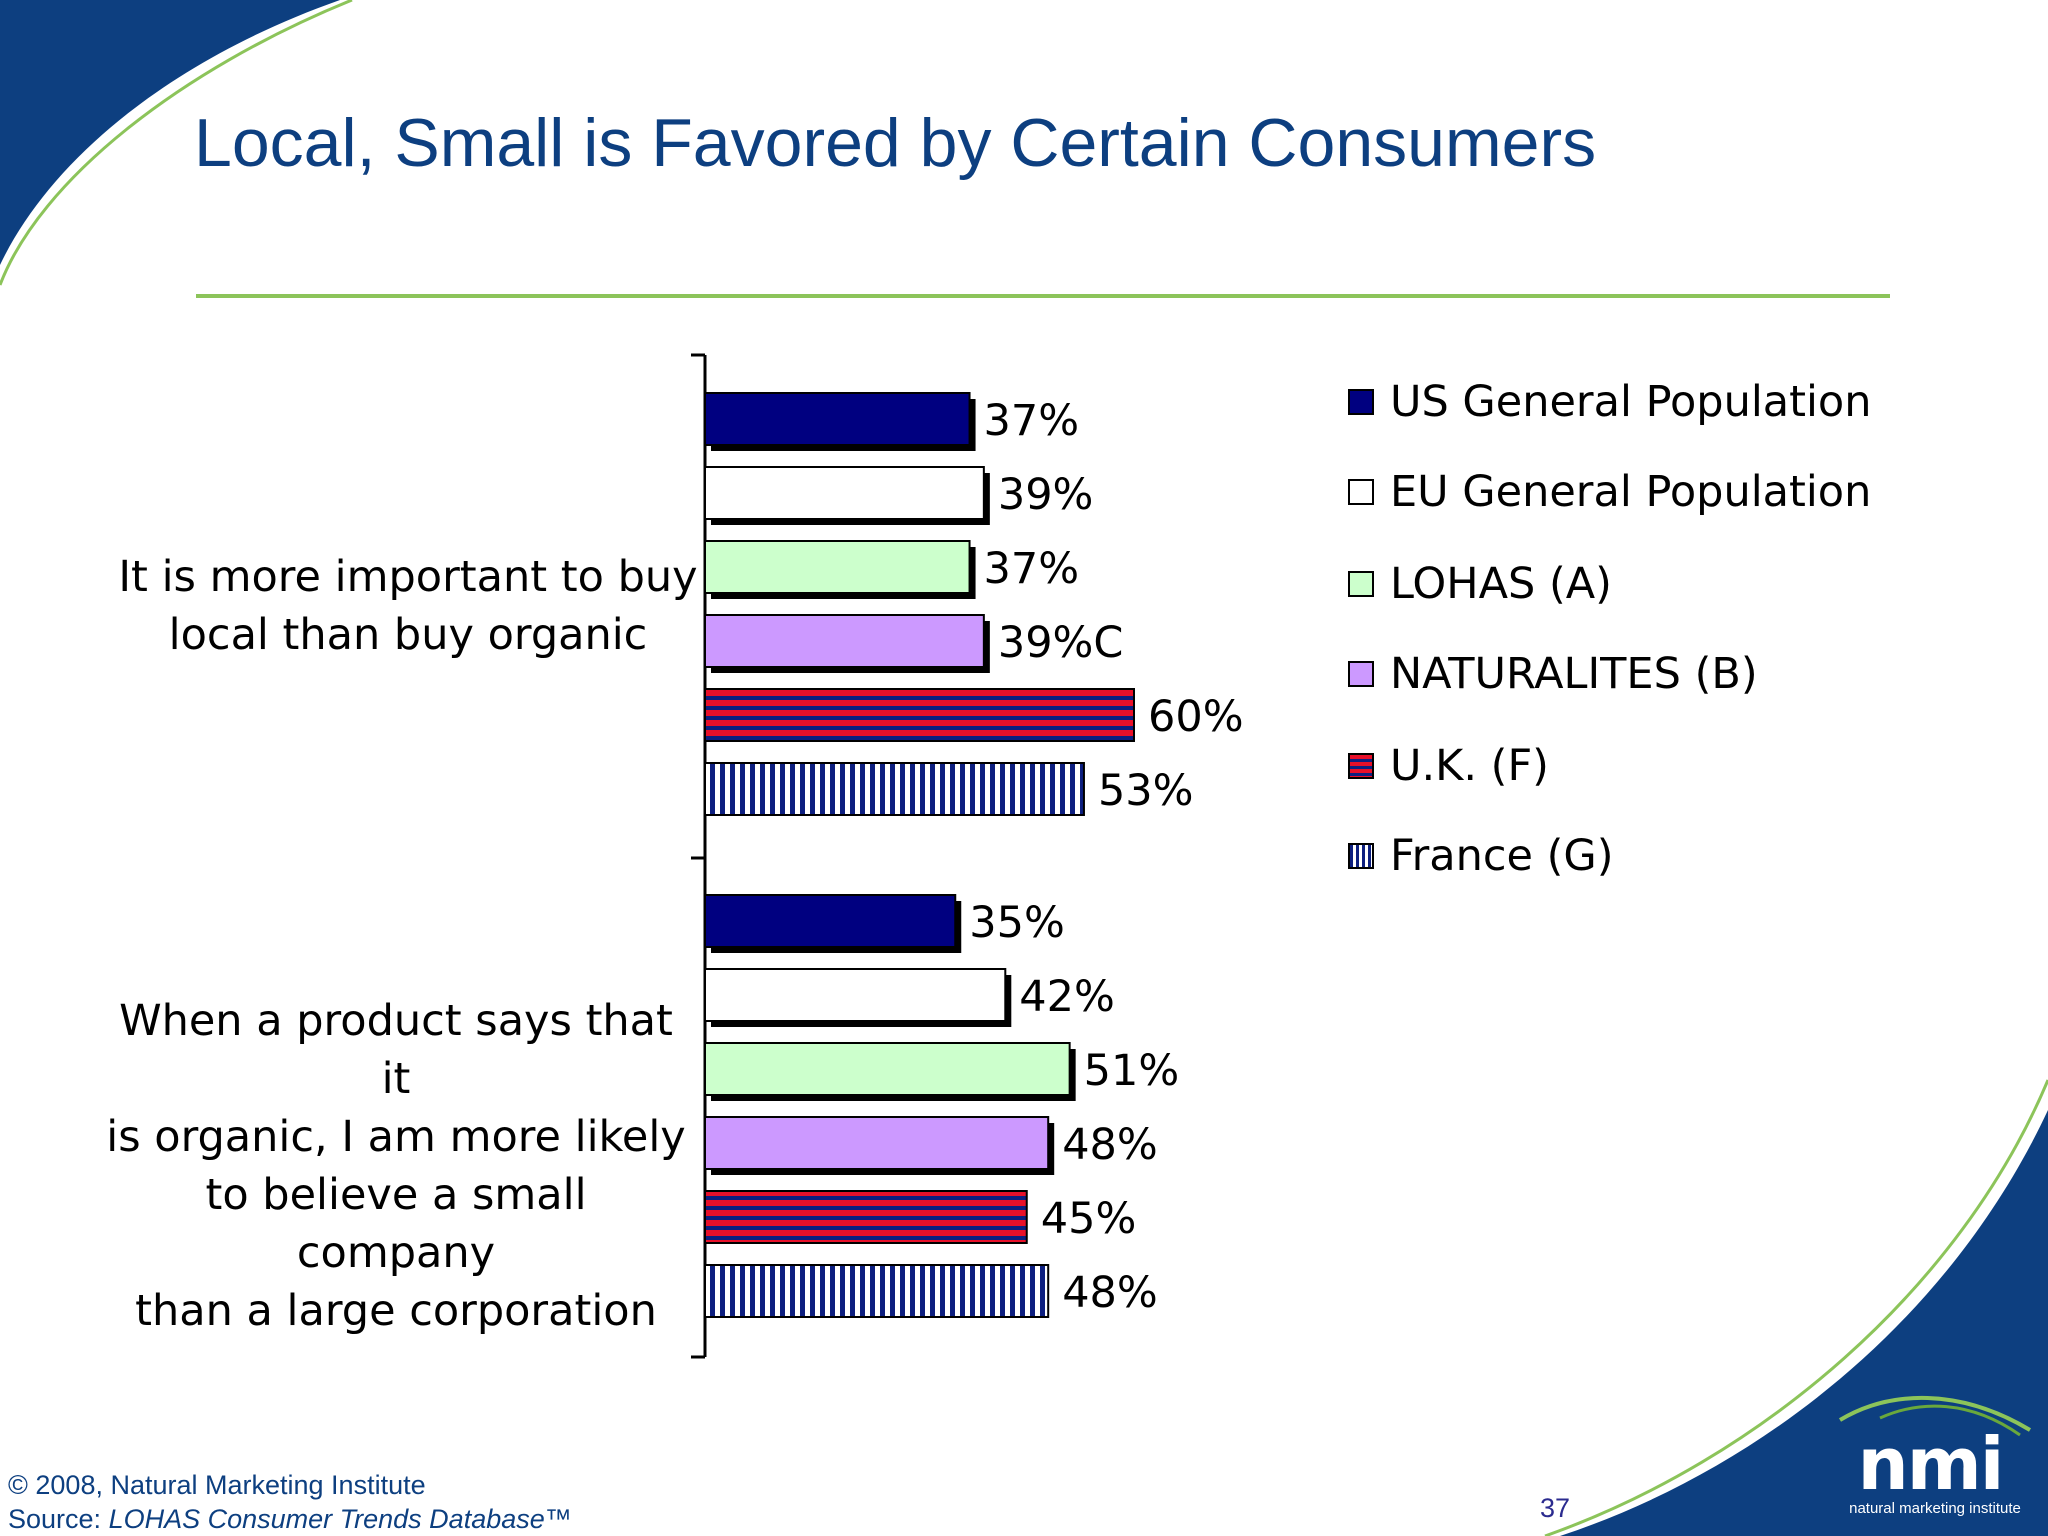  I want to click on data-label: 51%, so click(1132, 1071).